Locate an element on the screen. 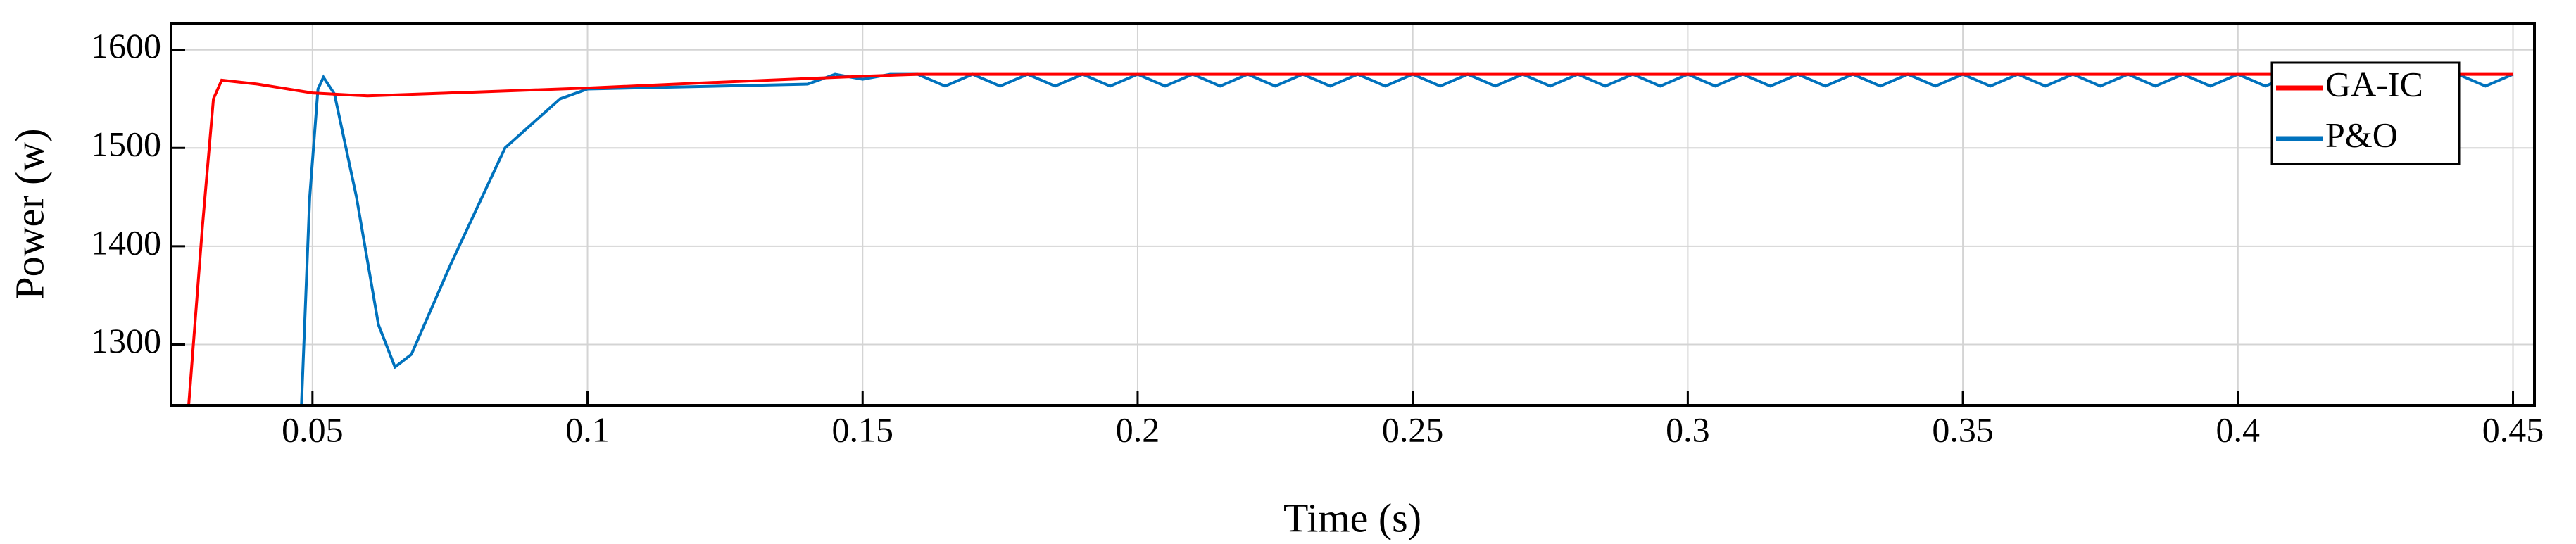 Image resolution: width=2576 pixels, height=544 pixels. y-tick-label: 1500 is located at coordinates (126, 144).